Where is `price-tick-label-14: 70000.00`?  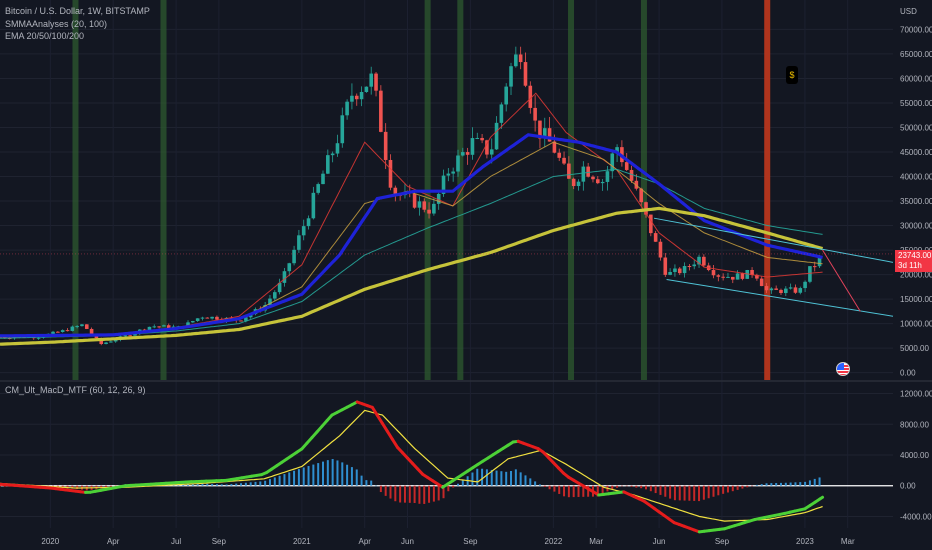
price-tick-label-14: 70000.00 is located at coordinates (916, 29).